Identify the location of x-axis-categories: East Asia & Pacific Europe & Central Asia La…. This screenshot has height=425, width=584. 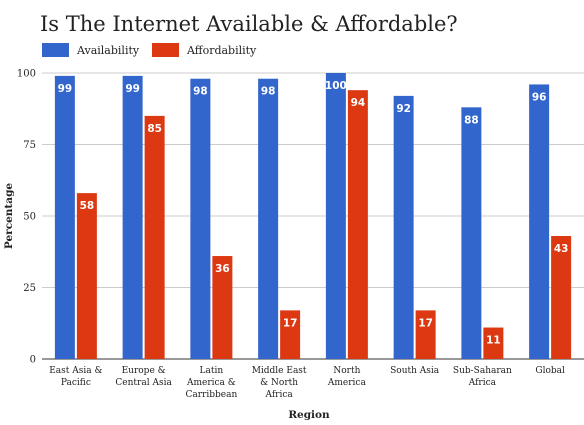
(307, 383).